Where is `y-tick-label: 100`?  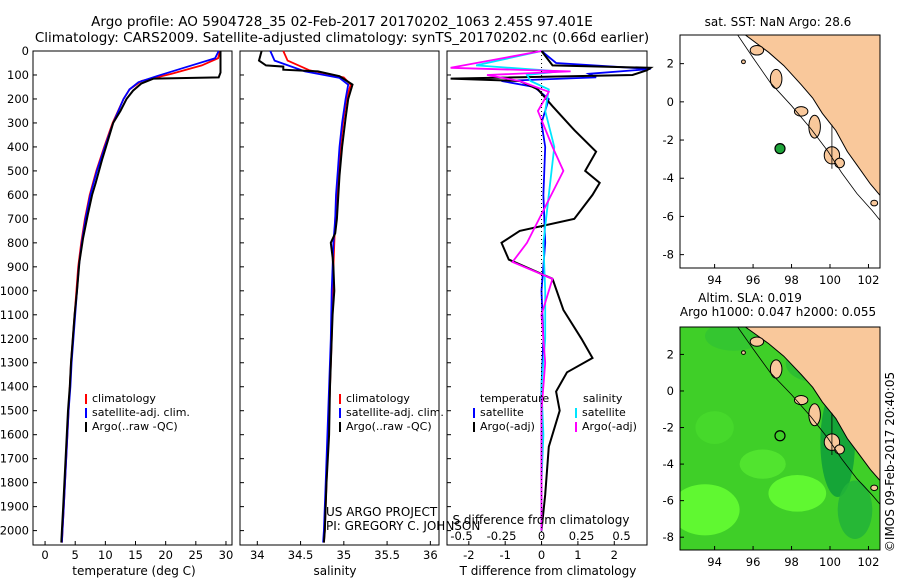 y-tick-label: 100 is located at coordinates (18, 75).